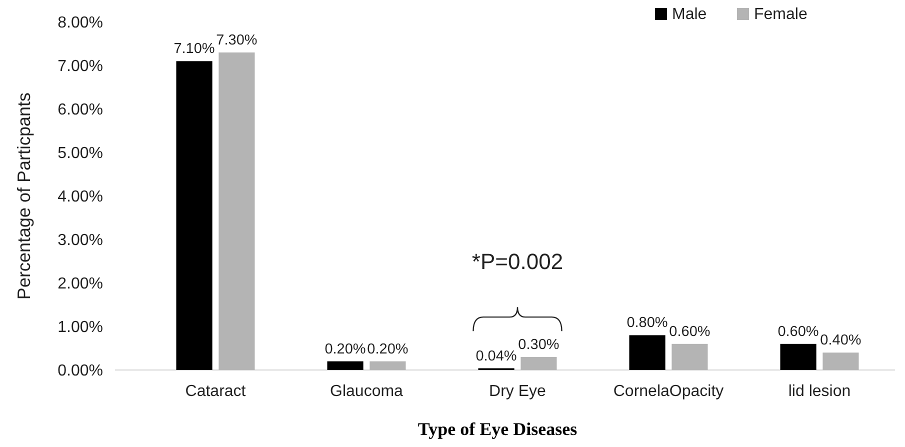 The image size is (905, 447). I want to click on x-tick-label: Glaucoma, so click(367, 391).